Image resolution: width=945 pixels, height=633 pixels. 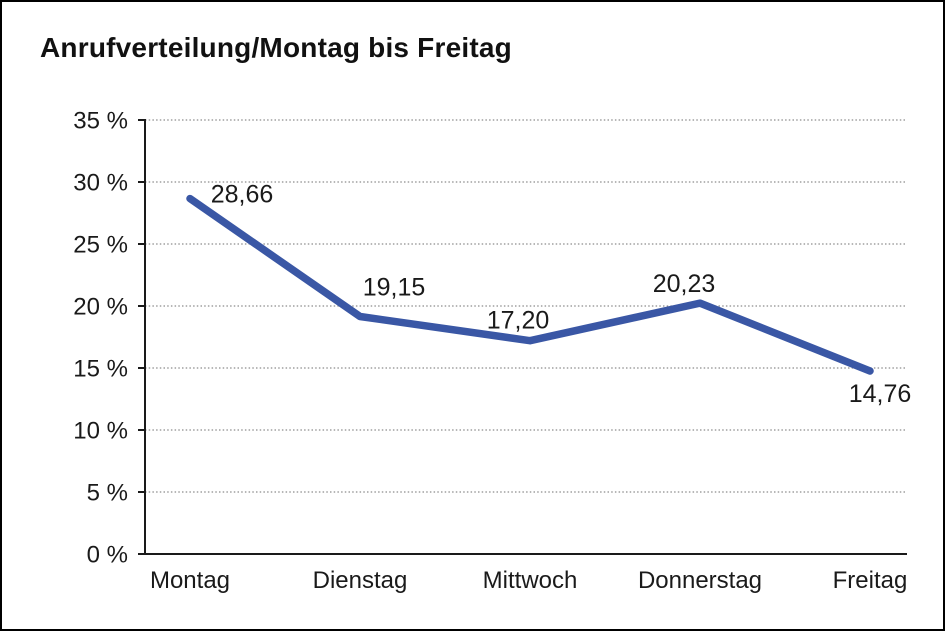 I want to click on y-axis-label: 20 %, so click(x=100, y=307).